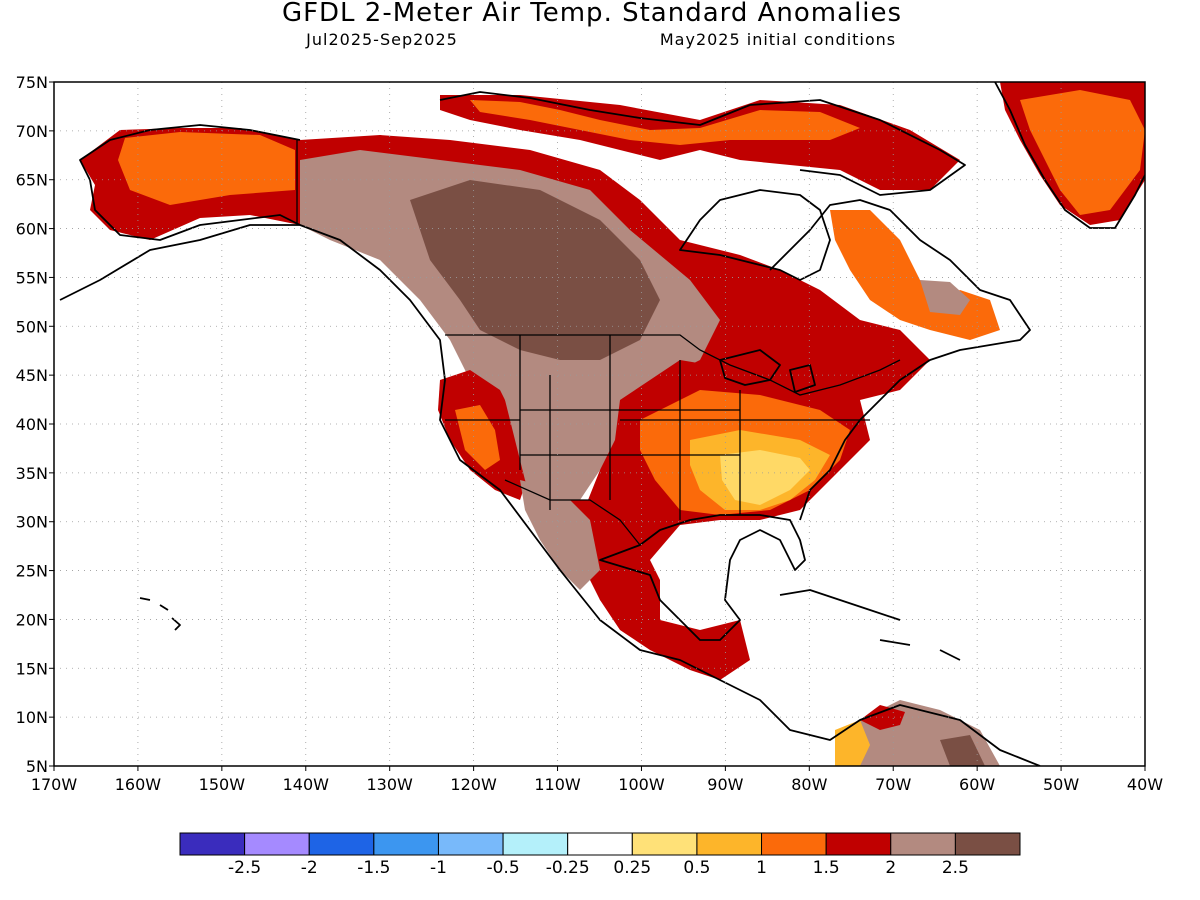 This screenshot has height=900, width=1200. What do you see at coordinates (535, 270) in the screenshot?
I see `canada-brown-dark-area` at bounding box center [535, 270].